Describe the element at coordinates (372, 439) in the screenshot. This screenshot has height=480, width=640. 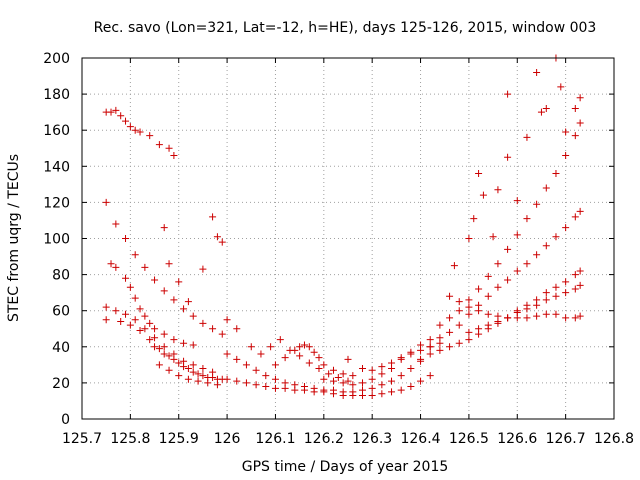
I see `x-tick-label: 126.3` at that location.